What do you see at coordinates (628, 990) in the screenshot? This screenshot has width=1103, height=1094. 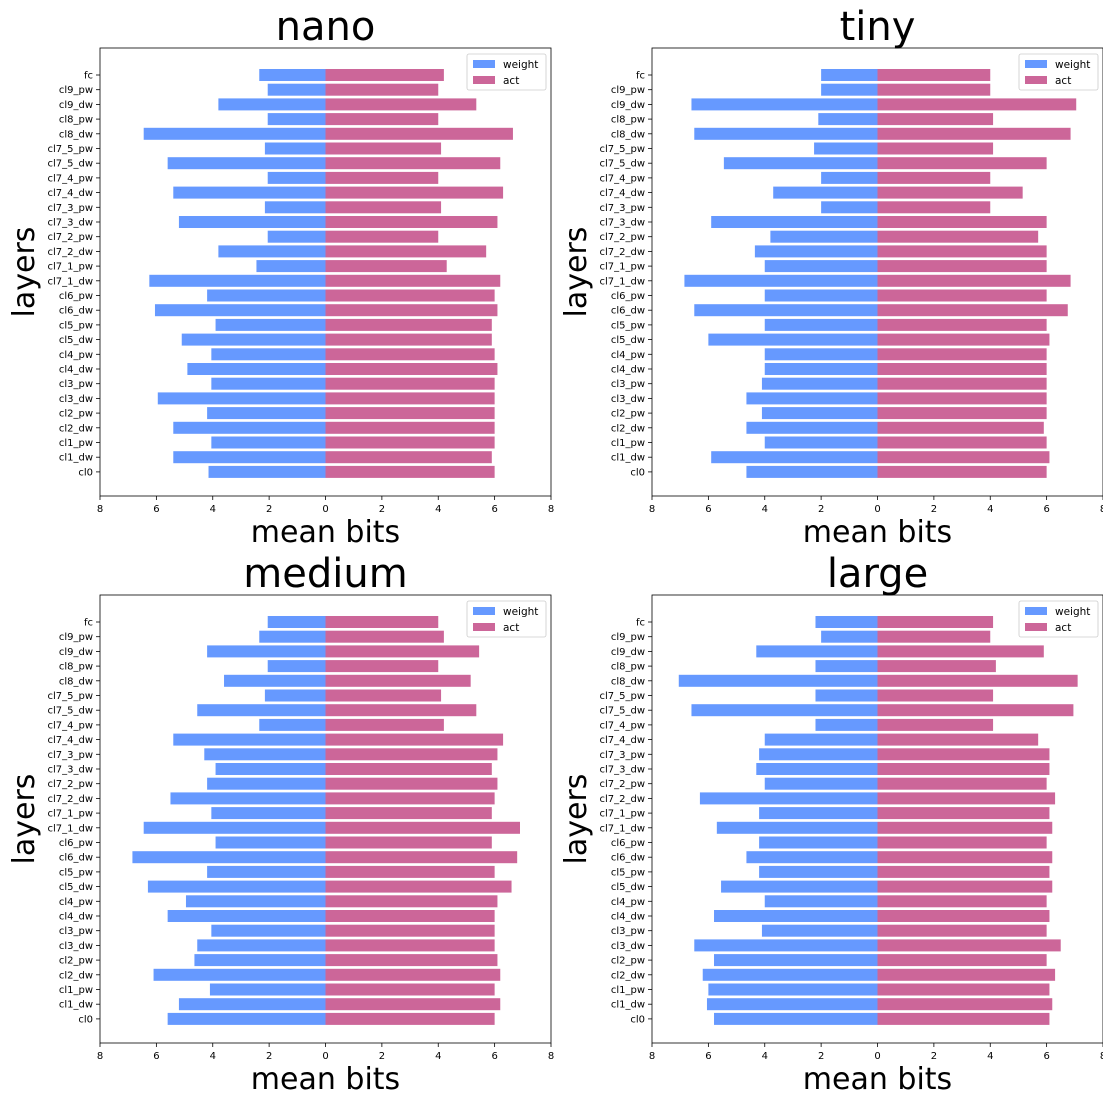 I see `y-tick-label: cl1_pw` at bounding box center [628, 990].